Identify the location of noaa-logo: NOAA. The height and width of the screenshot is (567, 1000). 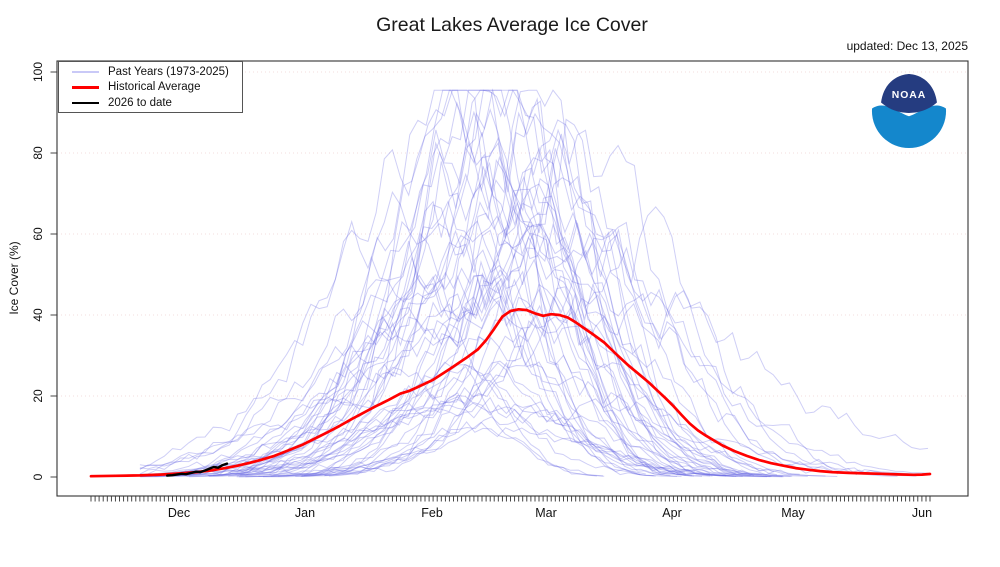
(909, 111).